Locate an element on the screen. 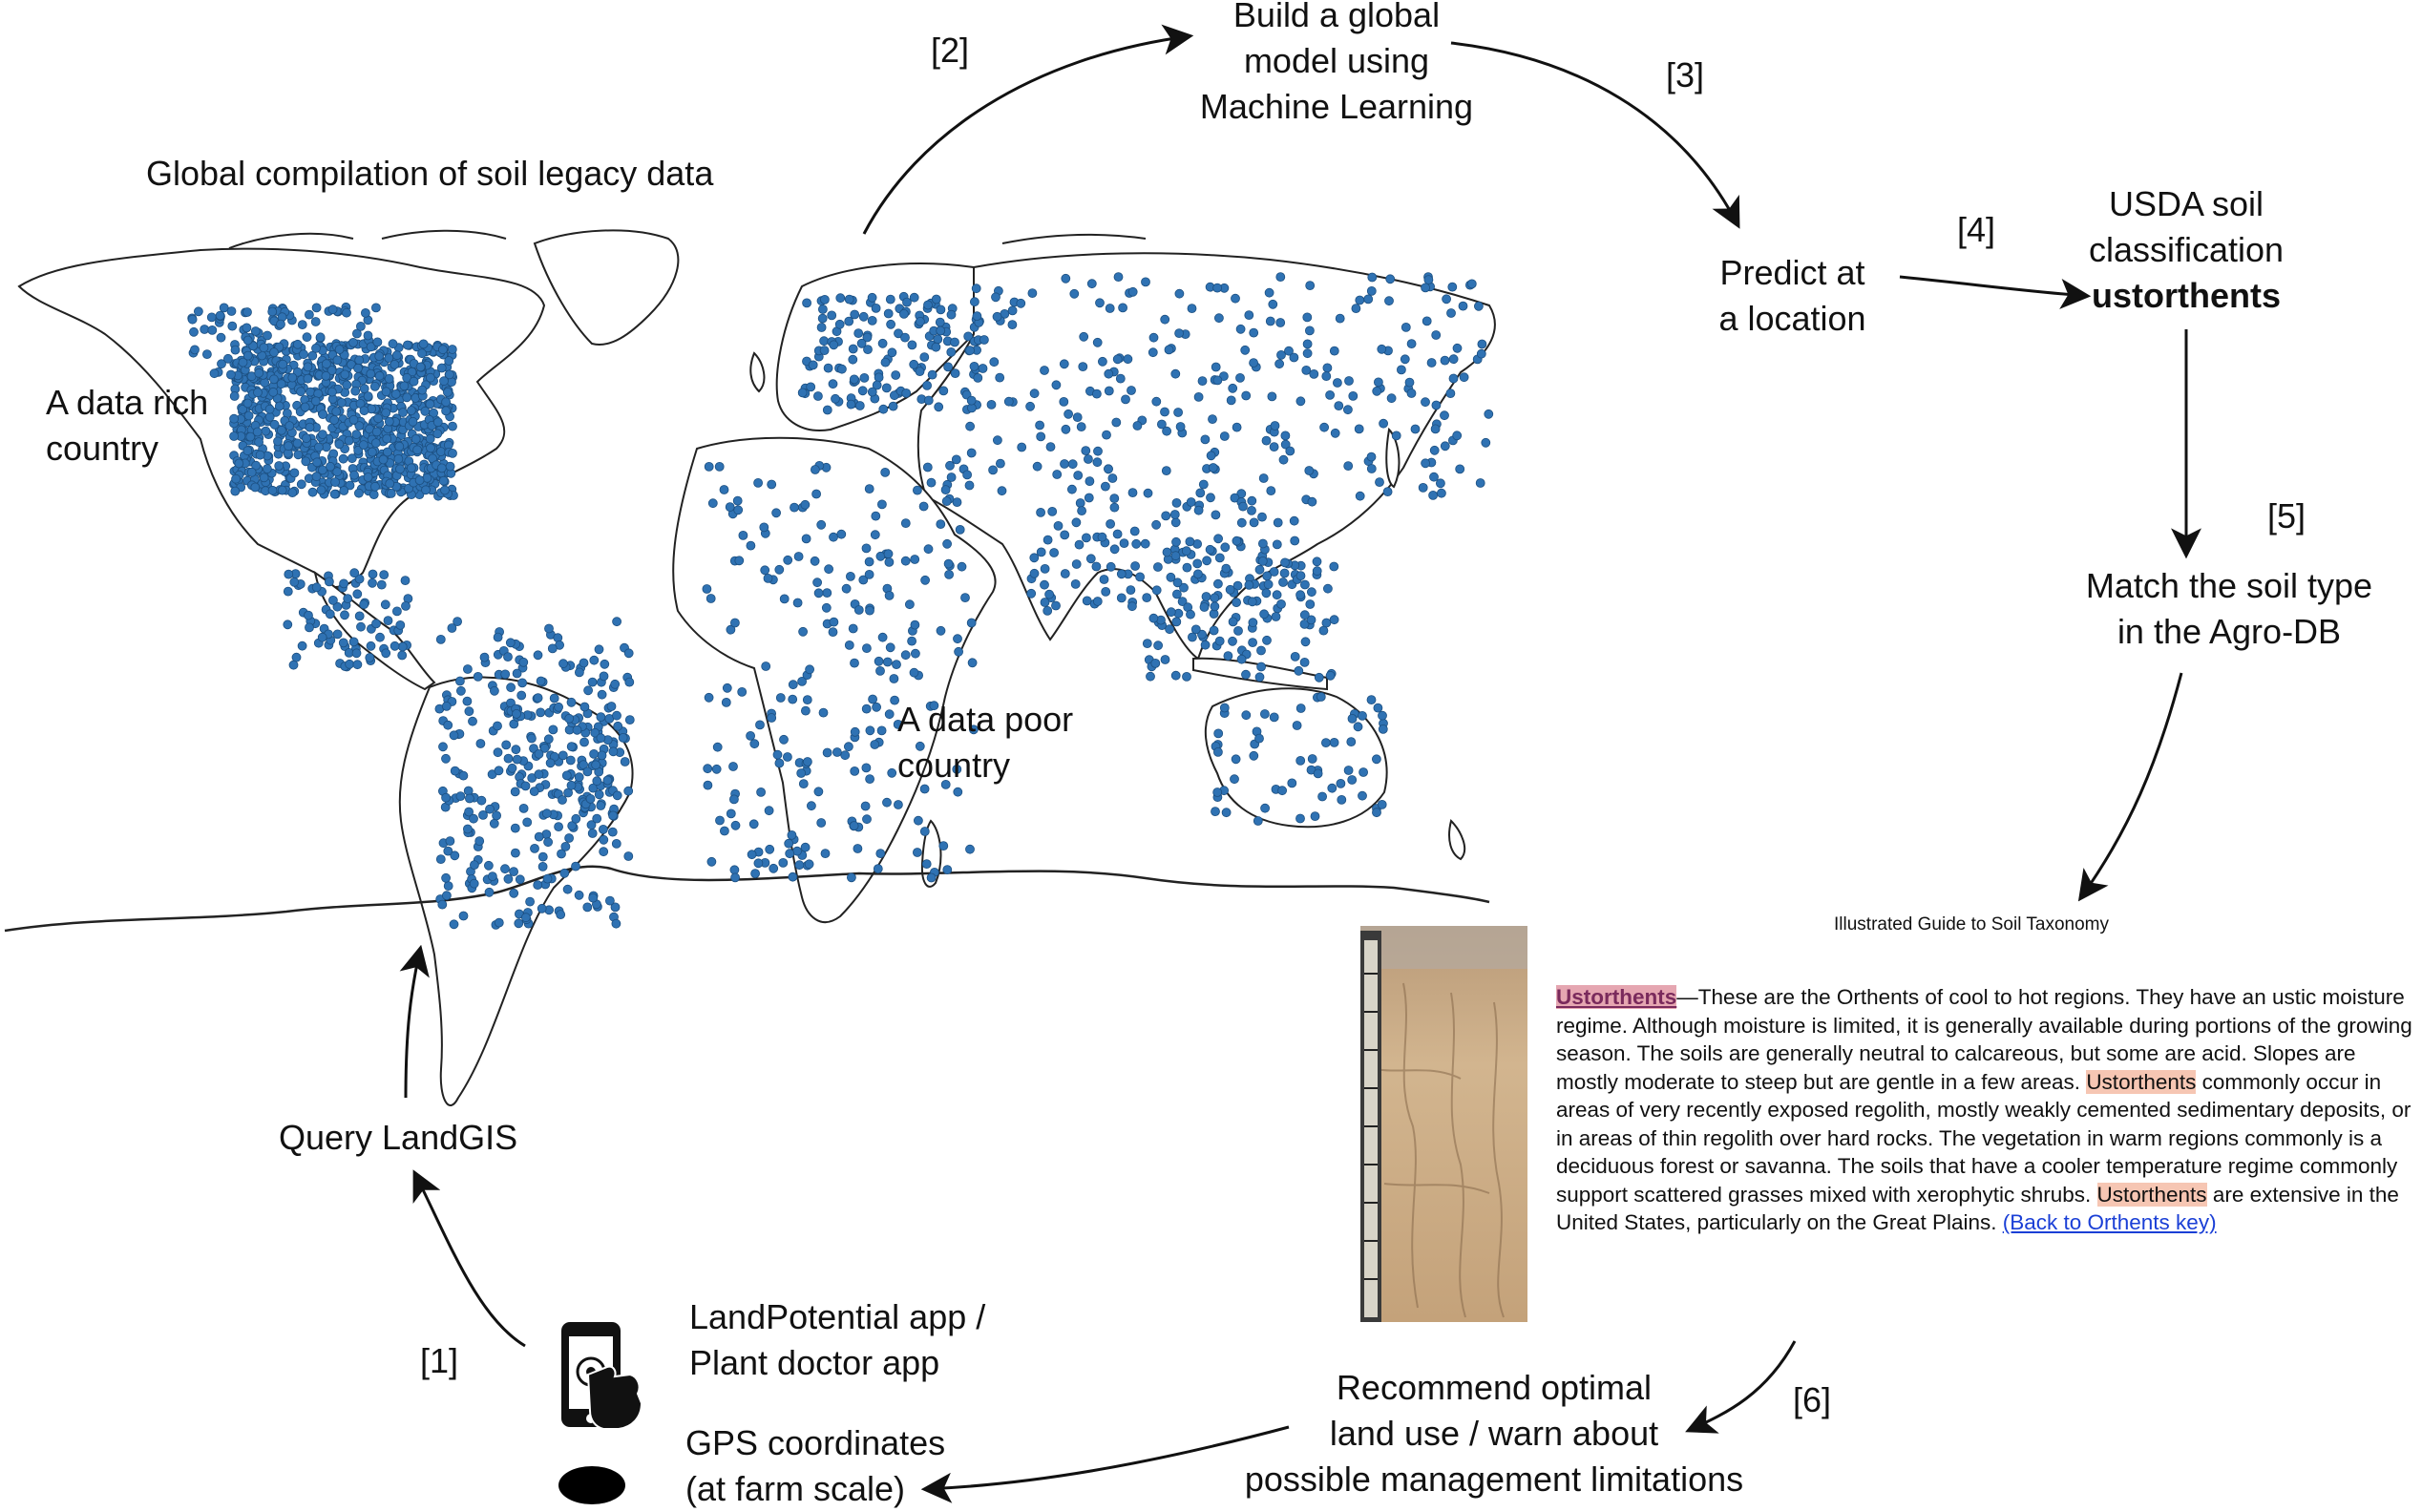  back-to-orthents-link: (Back to Orthents key) is located at coordinates (2109, 1222).